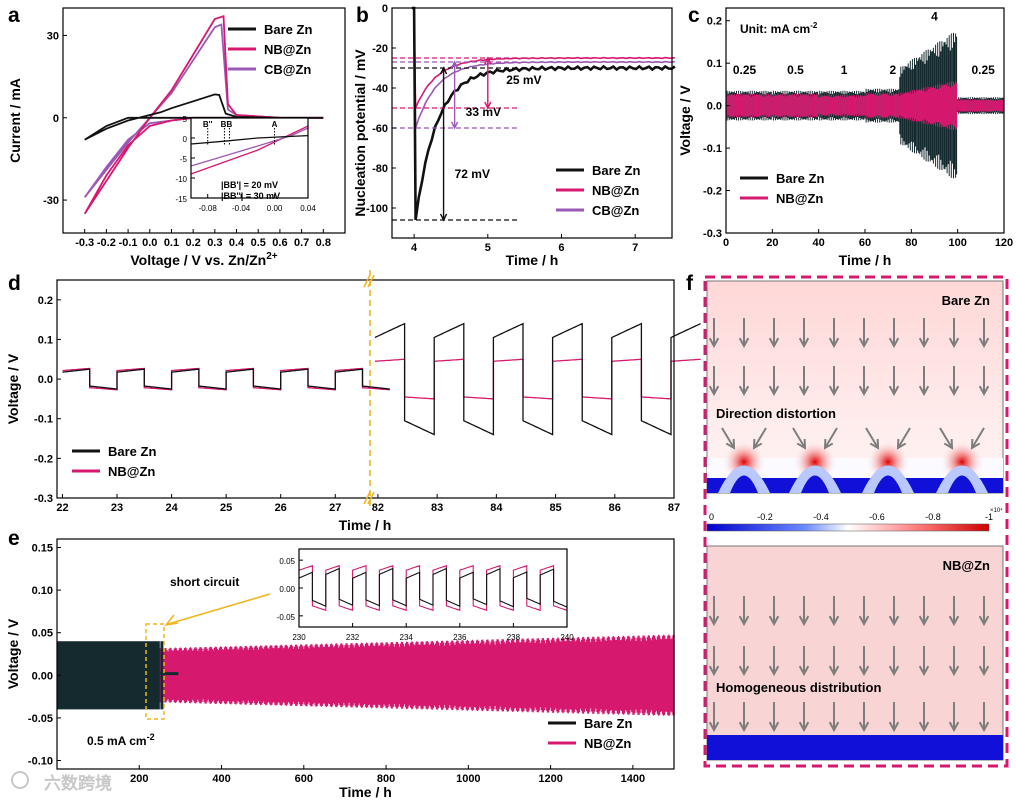  Describe the element at coordinates (42, 549) in the screenshot. I see `y-tick-label: 0.15` at that location.